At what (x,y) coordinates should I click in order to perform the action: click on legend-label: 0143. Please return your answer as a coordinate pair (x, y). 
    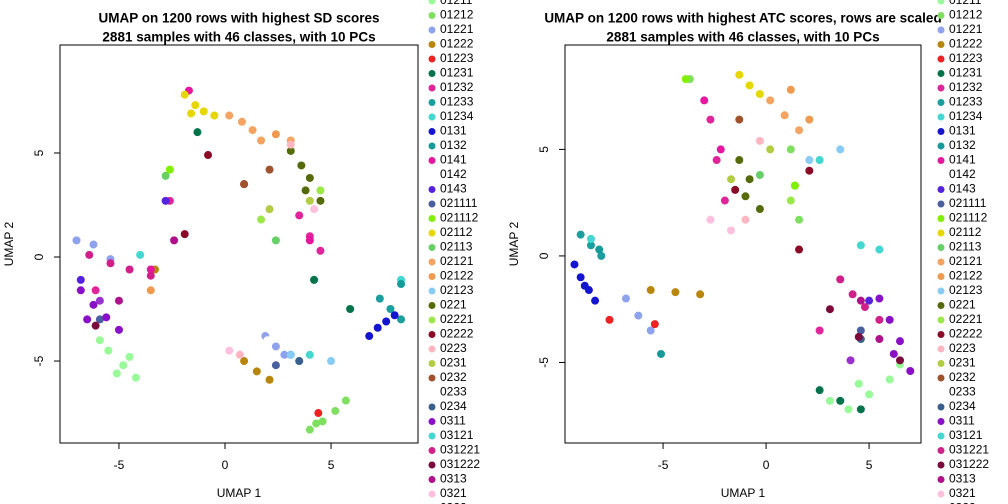
    Looking at the image, I should click on (962, 189).